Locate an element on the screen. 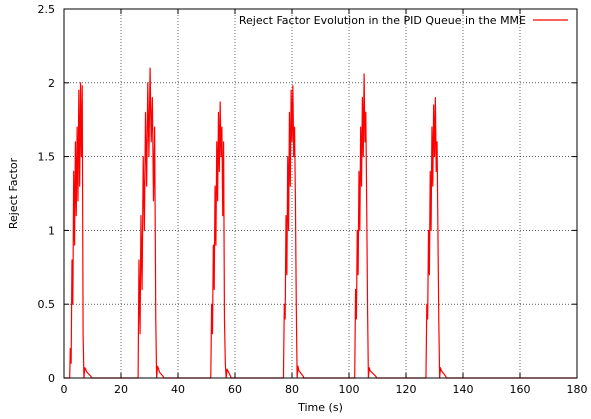 The width and height of the screenshot is (591, 419). y-tick-label: 0 is located at coordinates (51, 378).